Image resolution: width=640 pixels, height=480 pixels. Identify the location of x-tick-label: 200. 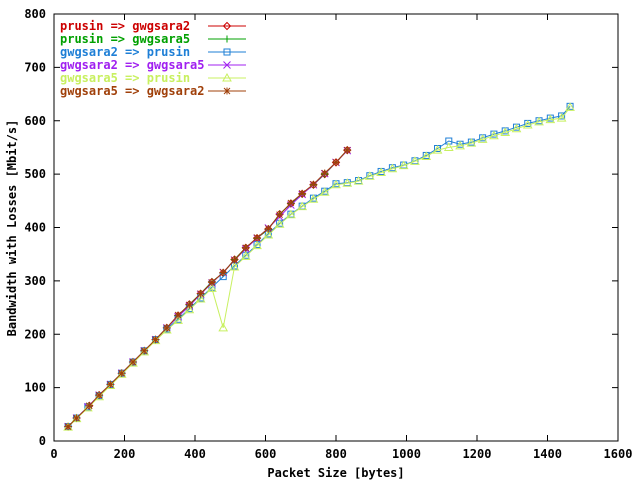
(125, 454).